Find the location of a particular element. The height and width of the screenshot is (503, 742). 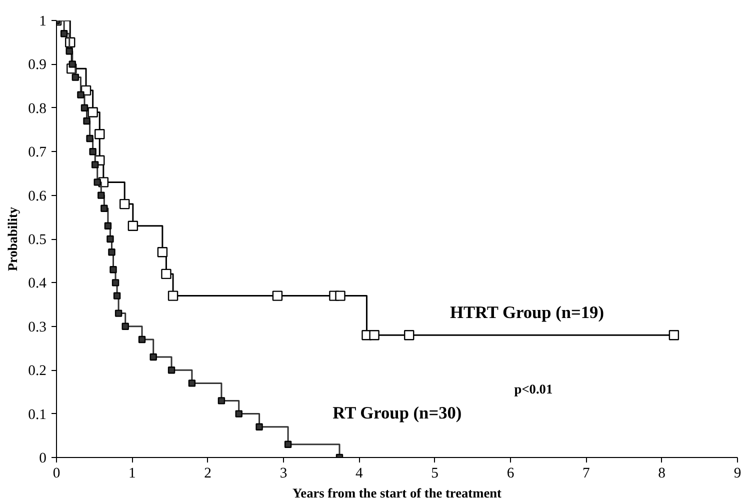

y-tick-label: 0.6 is located at coordinates (37, 196).